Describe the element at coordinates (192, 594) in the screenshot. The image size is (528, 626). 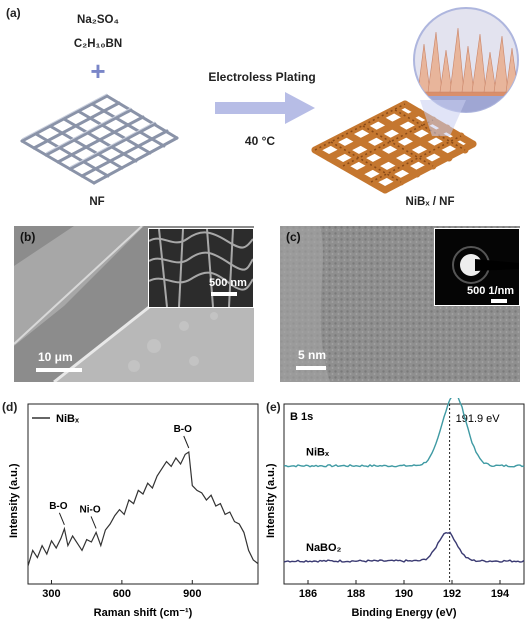
I see `raman-x-tick-label: 900` at that location.